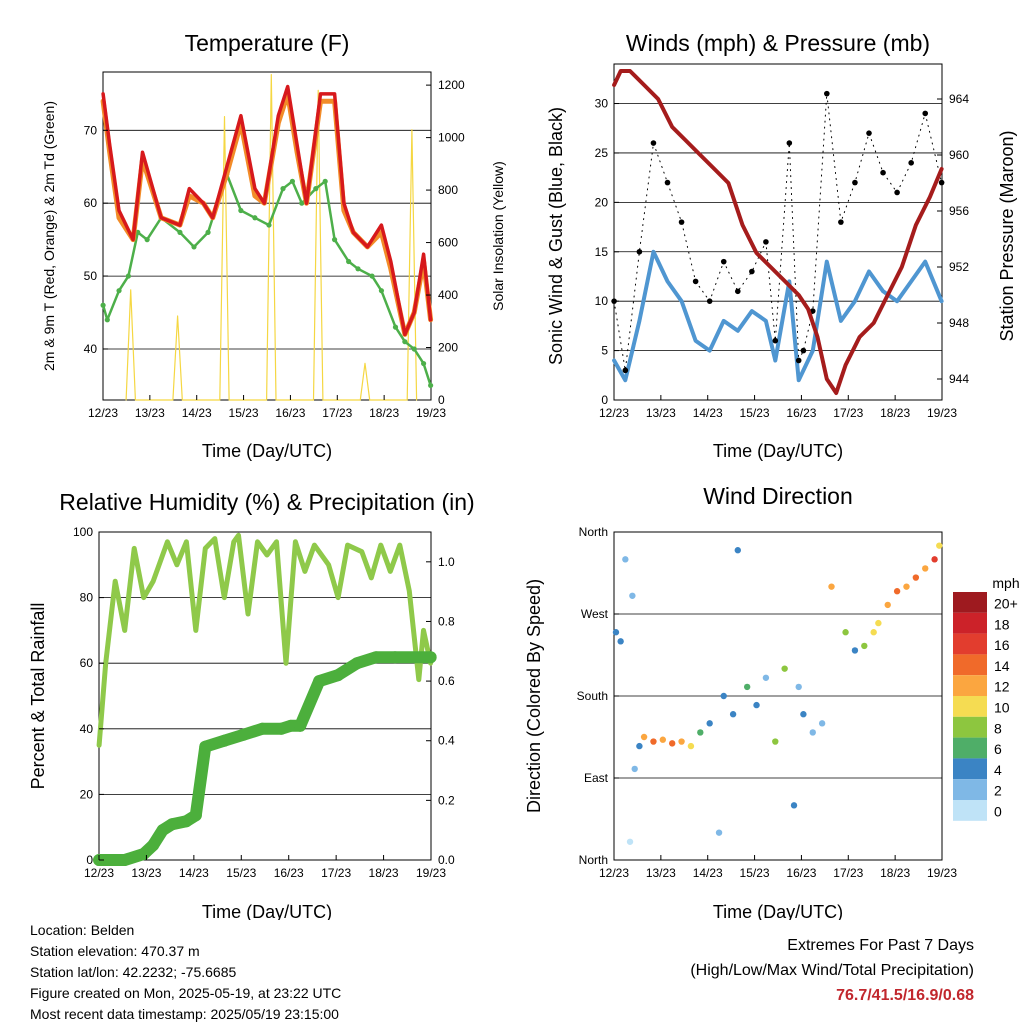 The image size is (1024, 1025). I want to click on winds-y-label-right: Station Pressure (Maroon), so click(1007, 235).